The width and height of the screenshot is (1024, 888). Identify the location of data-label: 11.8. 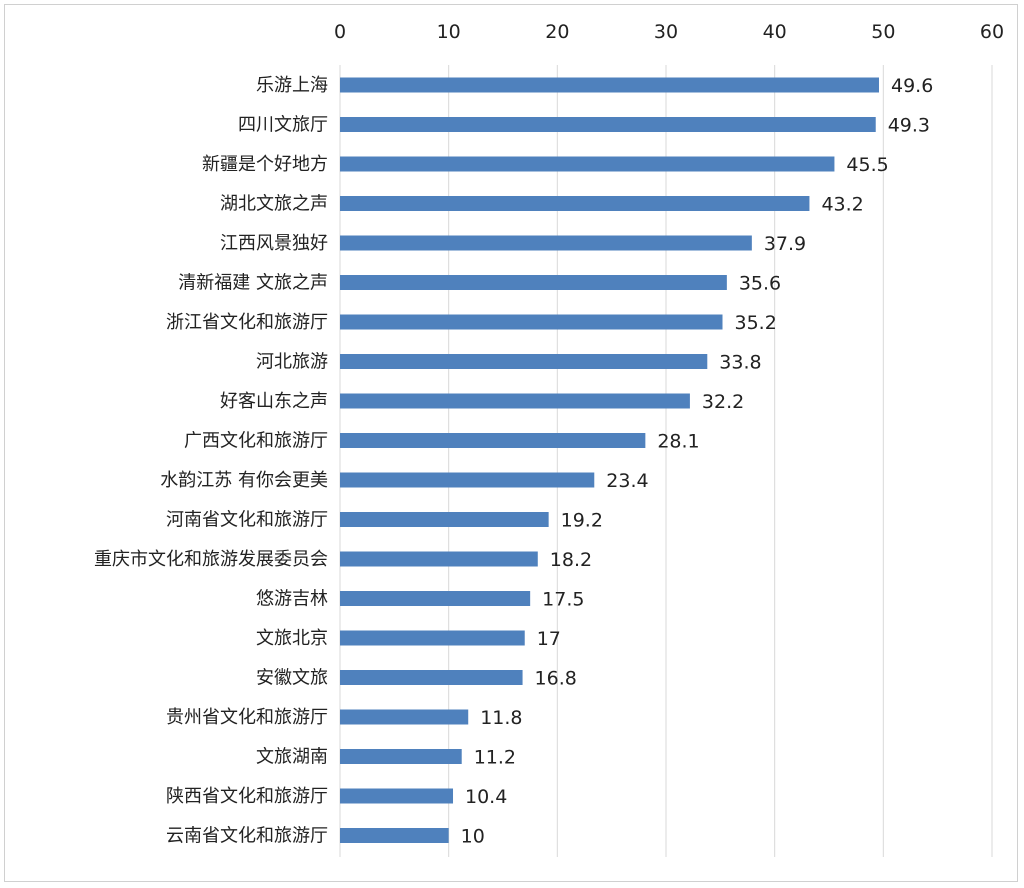
(501, 718).